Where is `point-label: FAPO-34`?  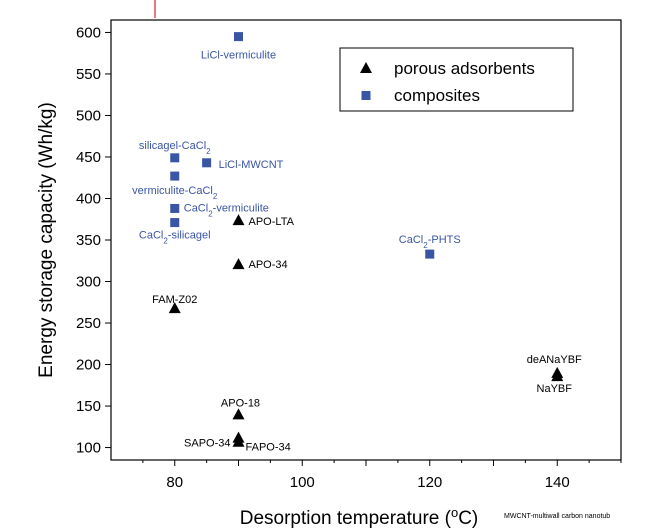
point-label: FAPO-34 is located at coordinates (268, 448).